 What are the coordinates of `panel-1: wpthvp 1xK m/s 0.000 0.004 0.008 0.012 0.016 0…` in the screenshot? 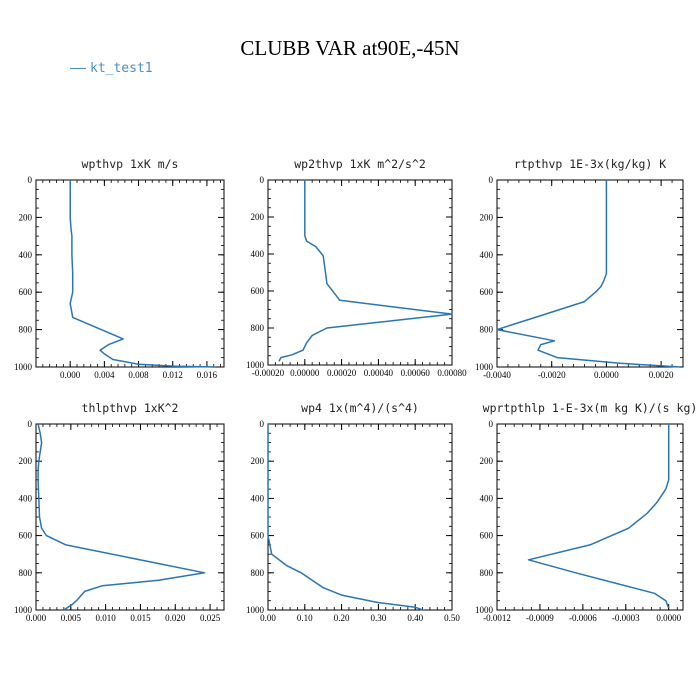 It's located at (119, 268).